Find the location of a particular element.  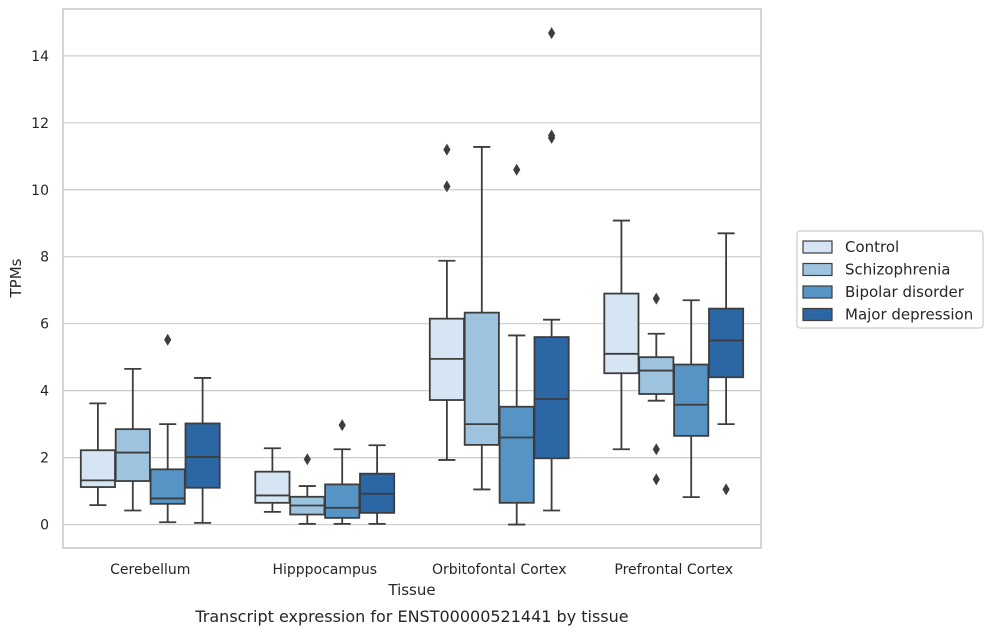

x-axis-title: Tissue is located at coordinates (411, 590).